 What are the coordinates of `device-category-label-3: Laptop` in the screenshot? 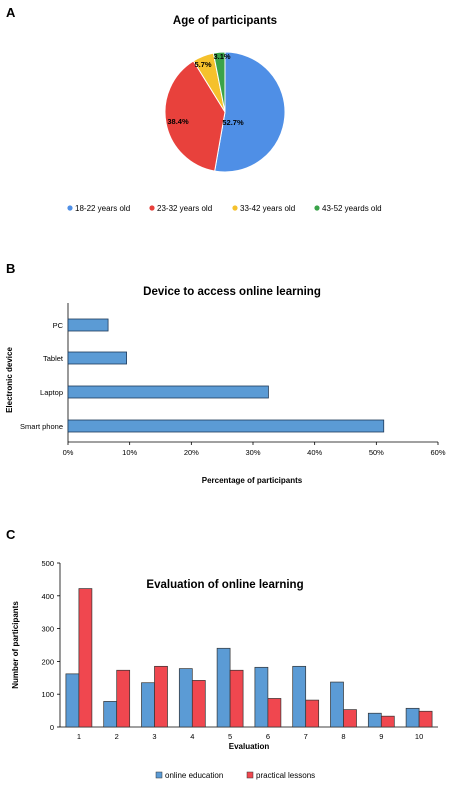 It's located at (51, 392).